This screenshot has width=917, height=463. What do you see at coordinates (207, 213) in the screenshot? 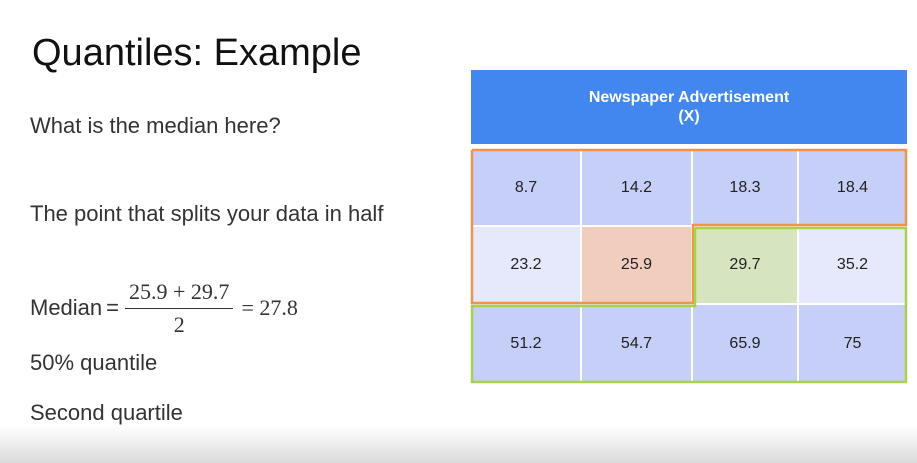
I see `definition-text: The point that splits your data in half` at bounding box center [207, 213].